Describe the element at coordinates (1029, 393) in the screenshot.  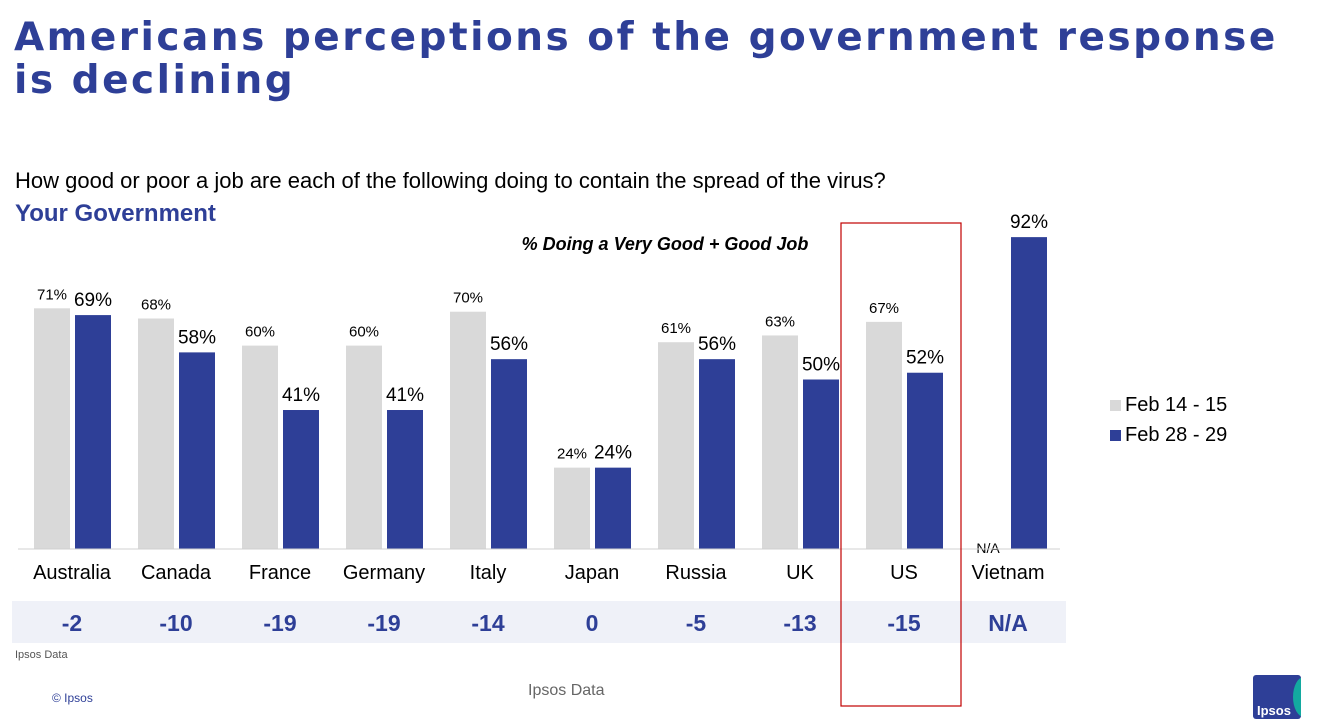
I see `bar-feb-28-29-vietnam` at that location.